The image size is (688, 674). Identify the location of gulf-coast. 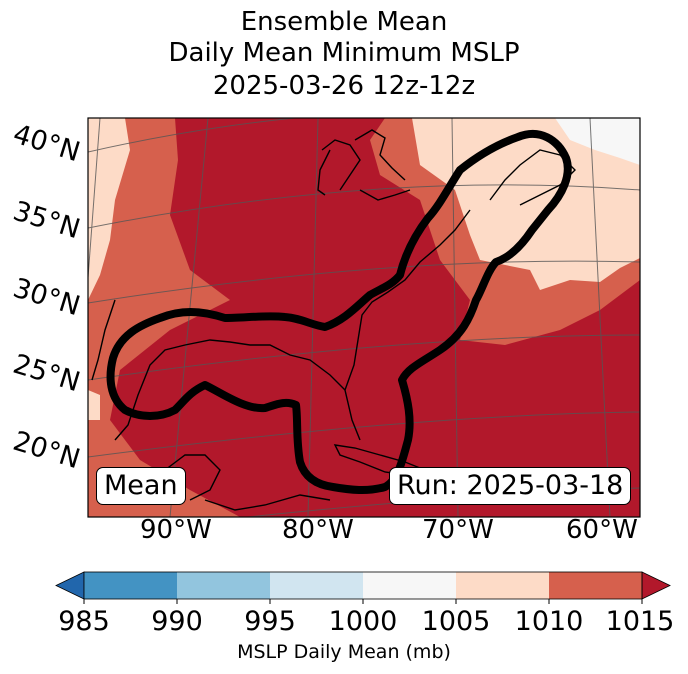
(230, 390).